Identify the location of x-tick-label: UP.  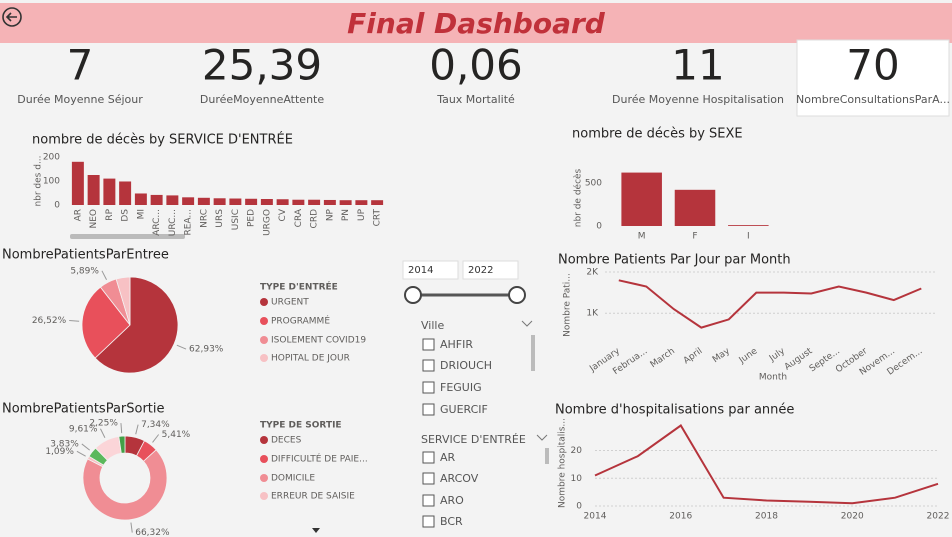
(362, 214).